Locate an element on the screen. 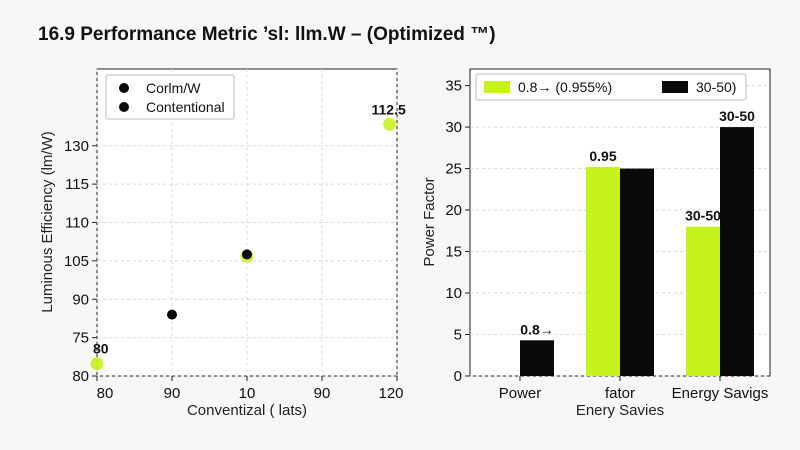  bar-legend-label-black: 30-50) is located at coordinates (716, 87).